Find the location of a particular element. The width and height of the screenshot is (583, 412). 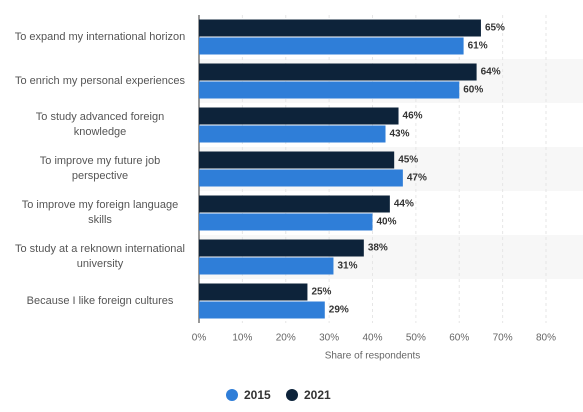

x-tick-label: 40% is located at coordinates (372, 338).